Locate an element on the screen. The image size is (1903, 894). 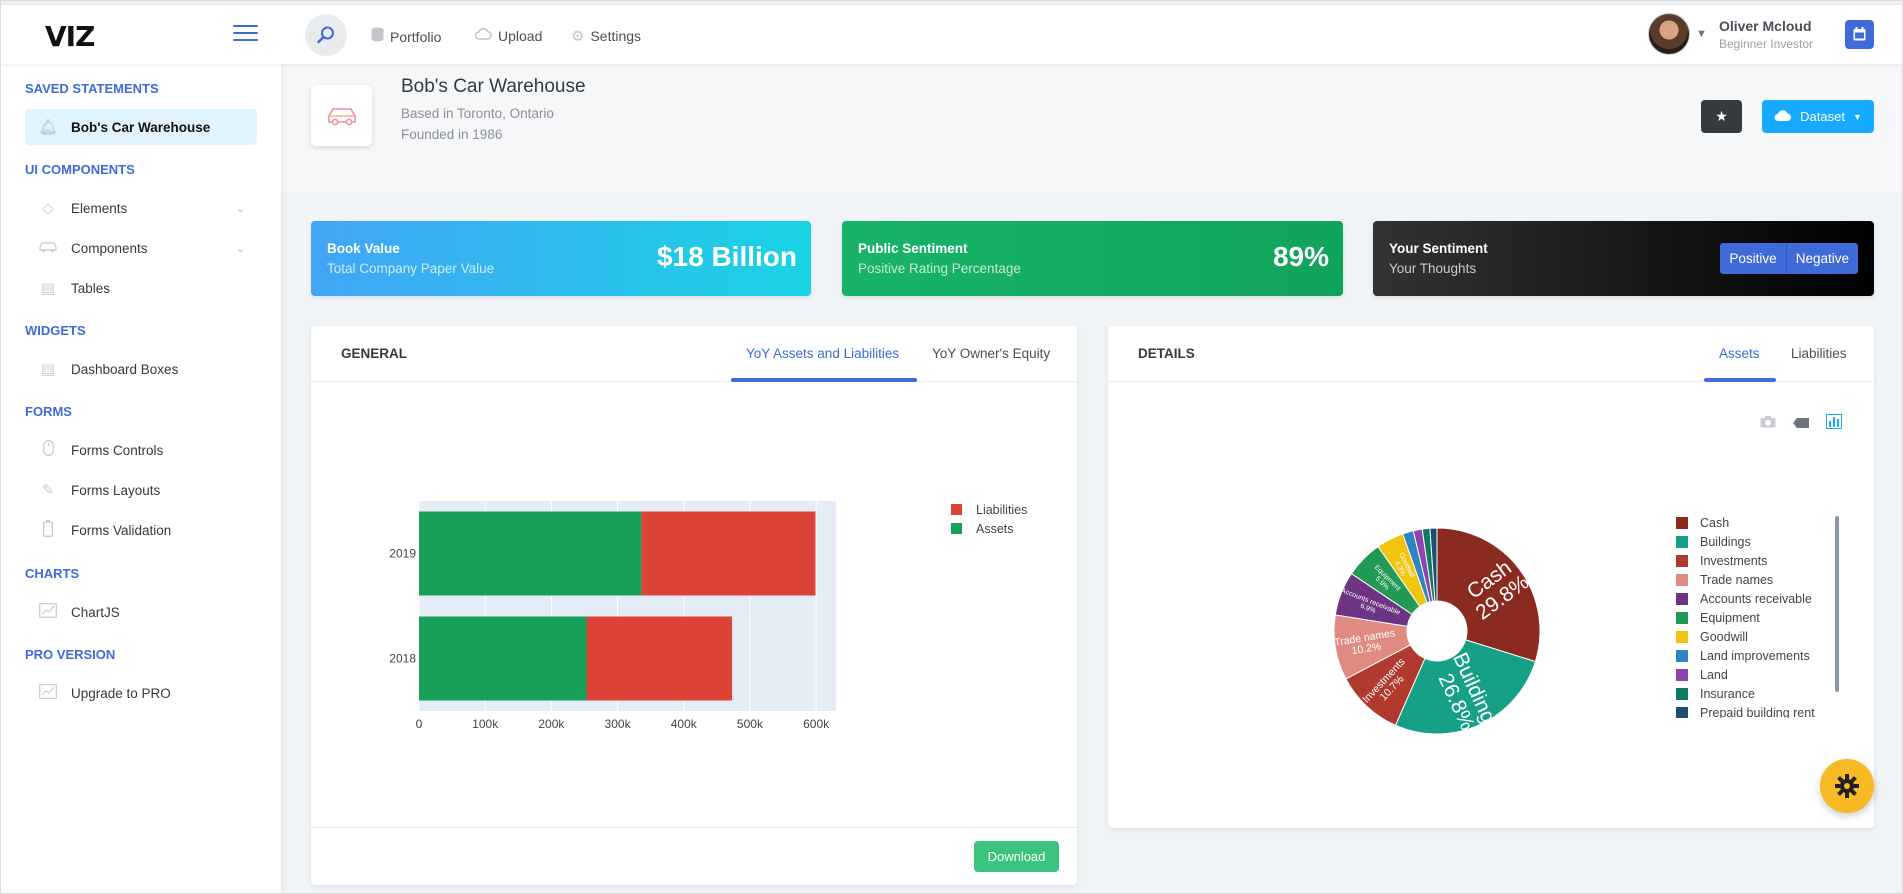
sidebar-section-ui-components: UI COMPONENTS is located at coordinates (80, 169).